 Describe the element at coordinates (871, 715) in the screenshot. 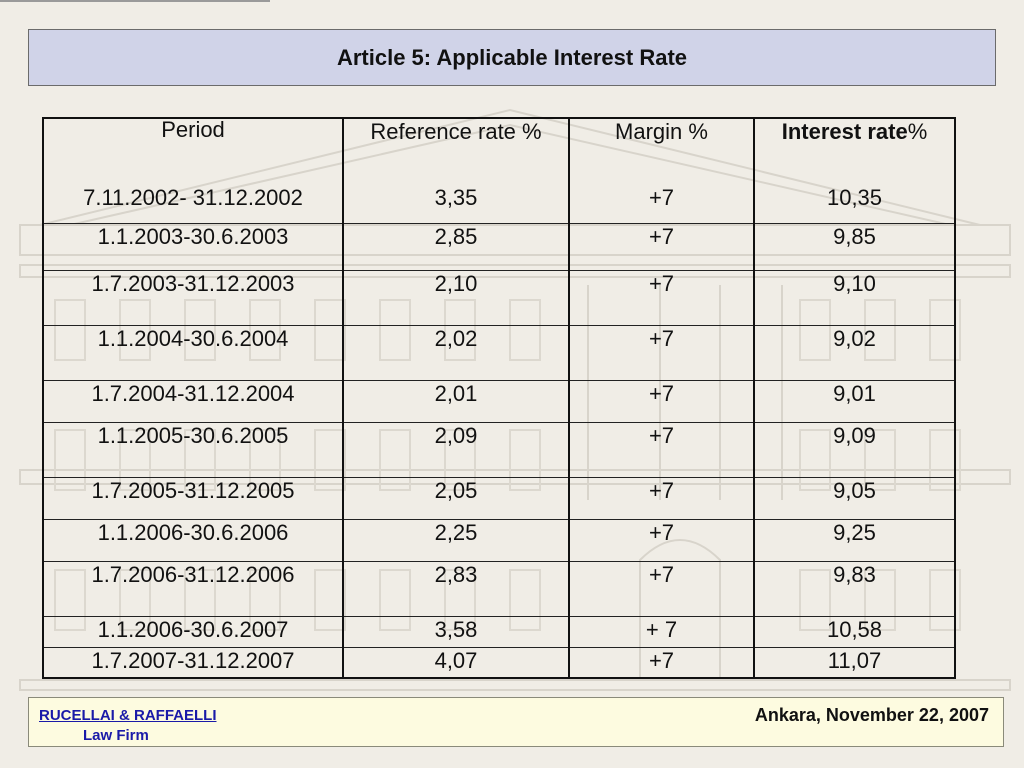

I see `place-date: Ankara, November 22, 2007` at that location.